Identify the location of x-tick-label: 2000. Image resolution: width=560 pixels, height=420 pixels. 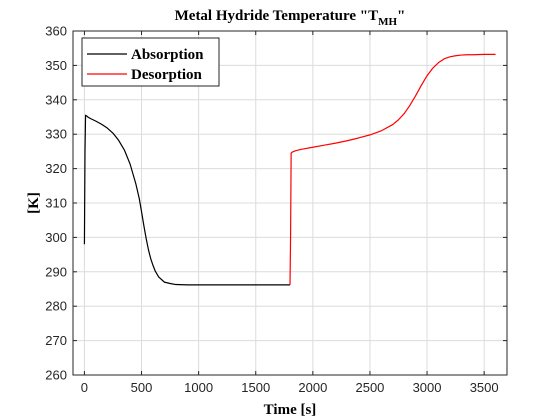
(312, 387).